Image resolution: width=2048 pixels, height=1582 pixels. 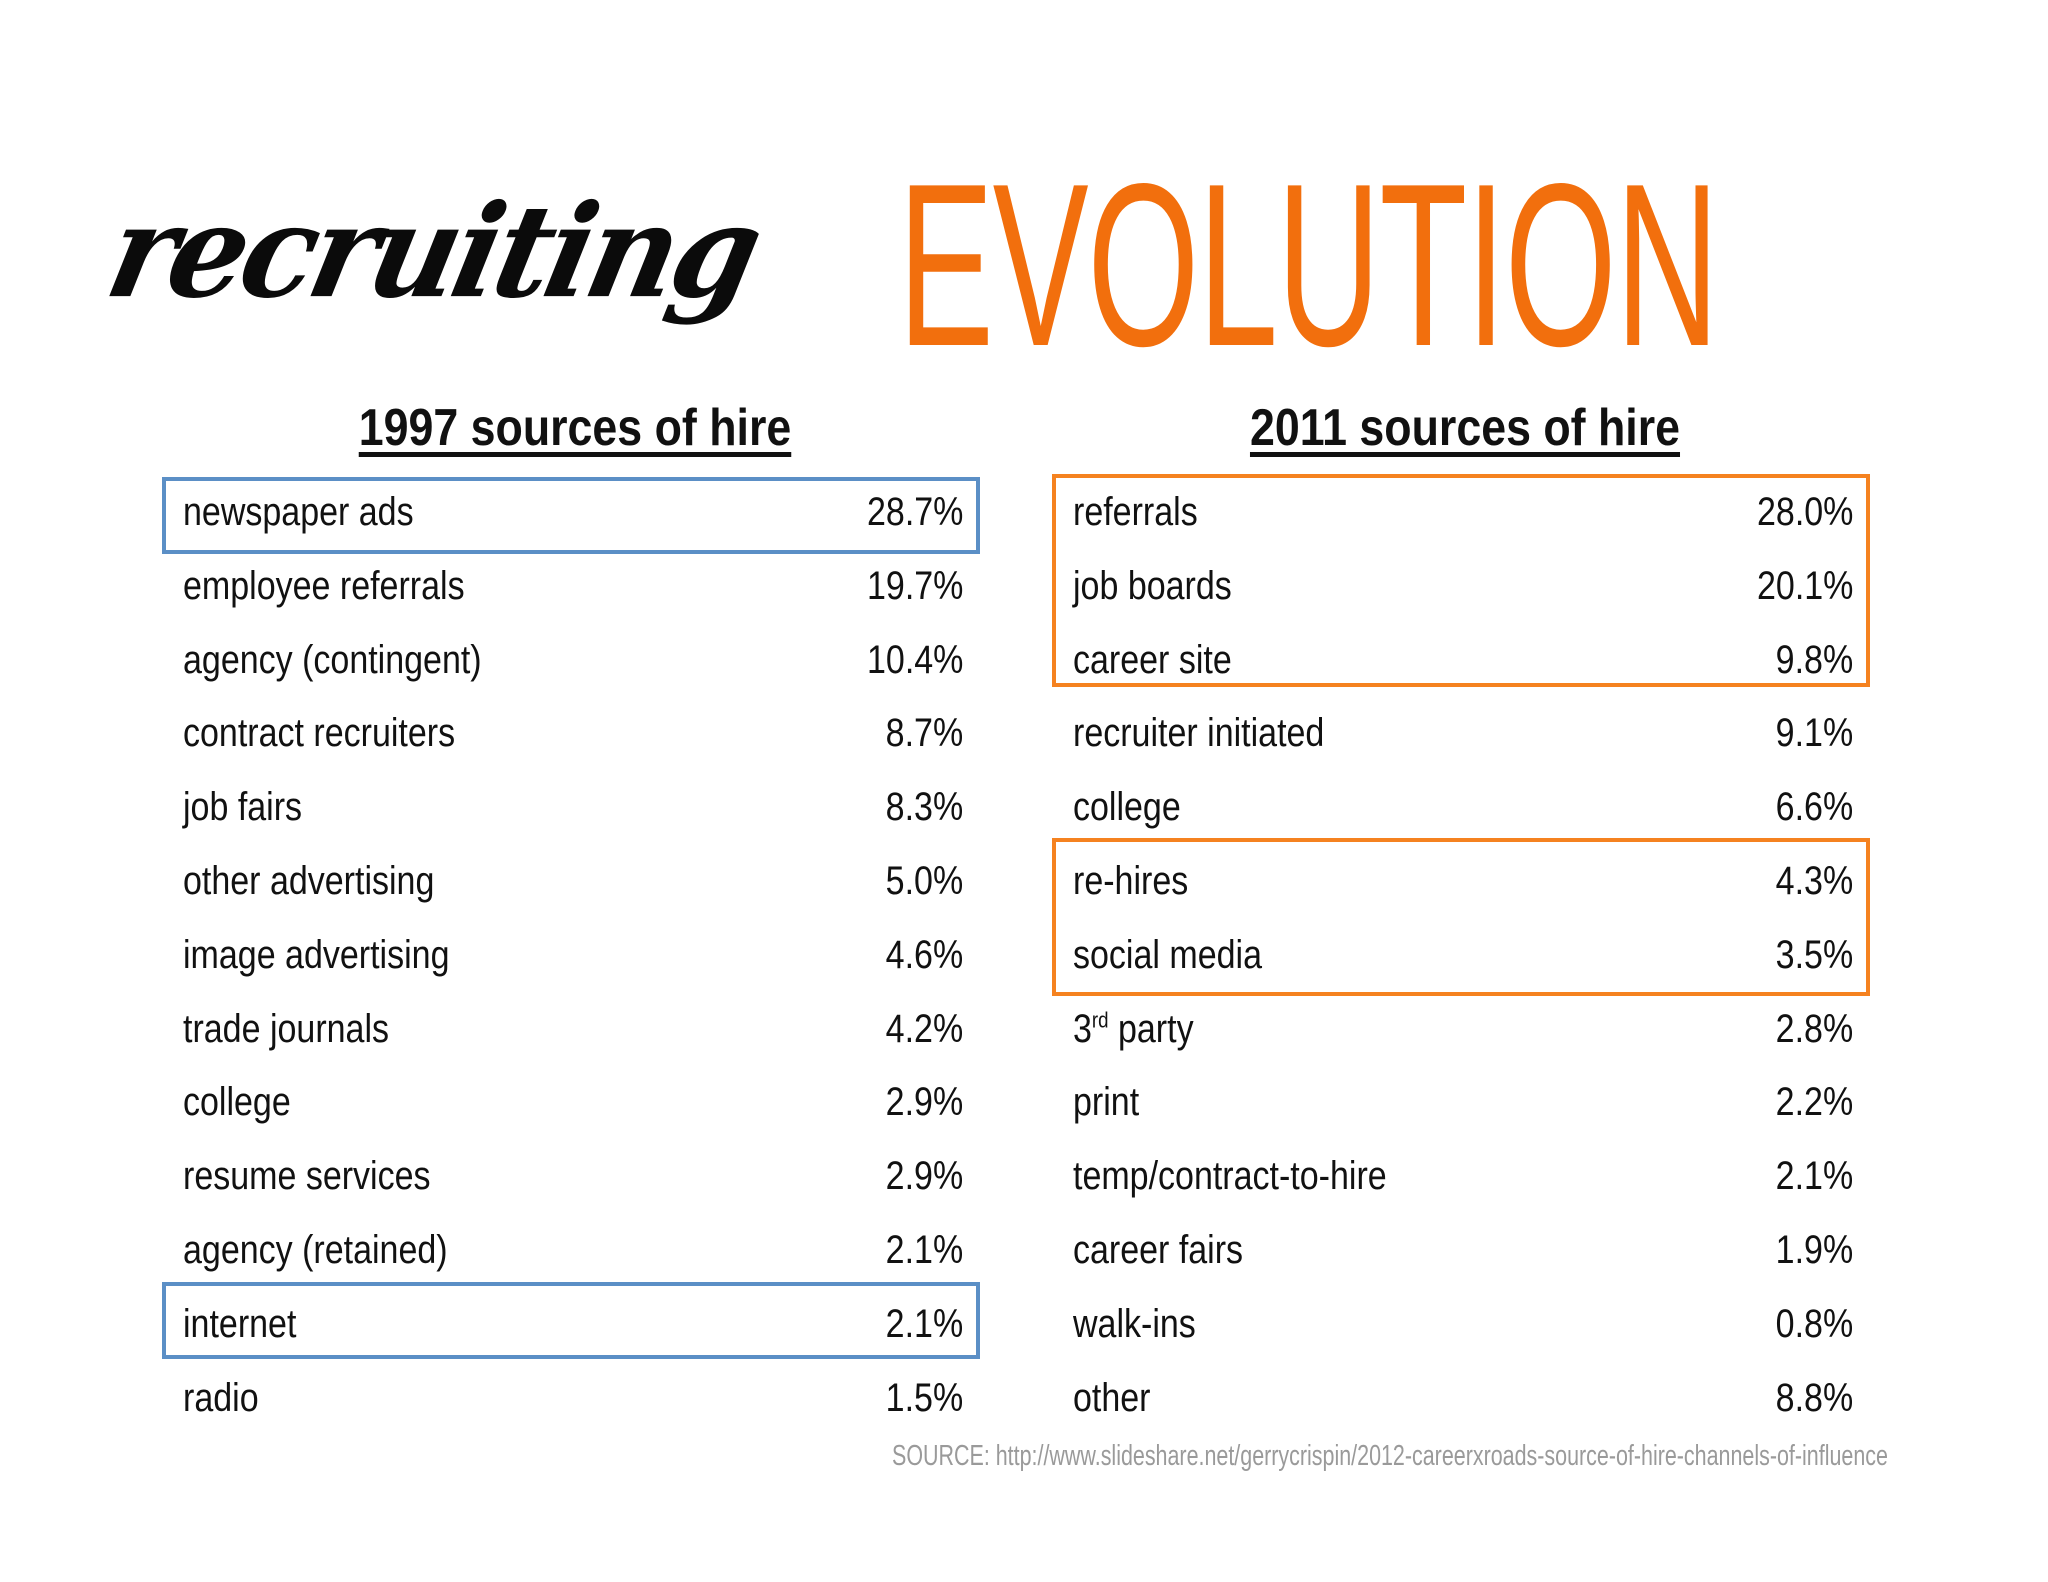 What do you see at coordinates (332, 659) in the screenshot?
I see `row-label: agency (contingent)` at bounding box center [332, 659].